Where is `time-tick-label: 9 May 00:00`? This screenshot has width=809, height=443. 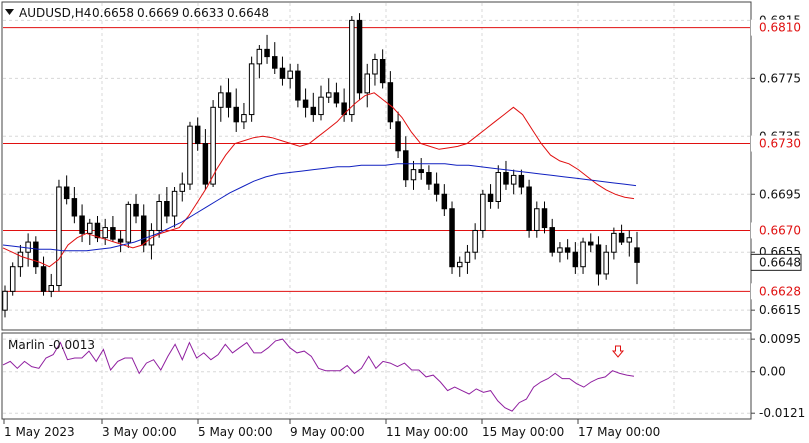
time-tick-label: 9 May 00:00 is located at coordinates (327, 432).